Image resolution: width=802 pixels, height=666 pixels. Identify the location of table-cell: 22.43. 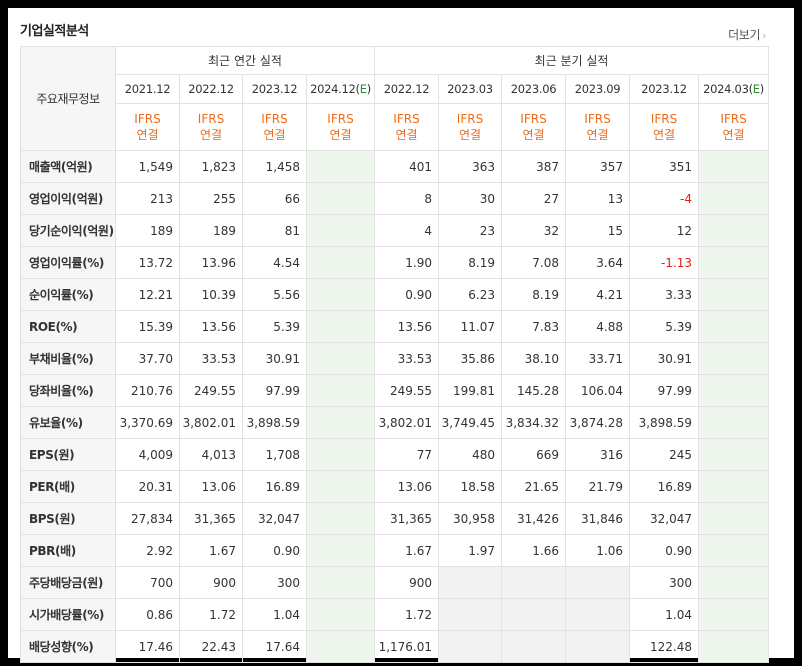
(211, 646).